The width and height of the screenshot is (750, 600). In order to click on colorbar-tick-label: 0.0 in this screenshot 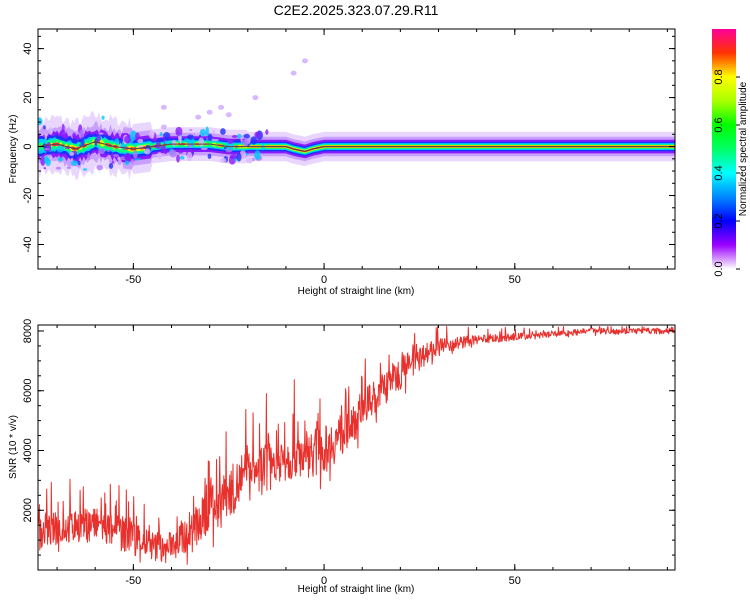, I will do `click(719, 268)`.